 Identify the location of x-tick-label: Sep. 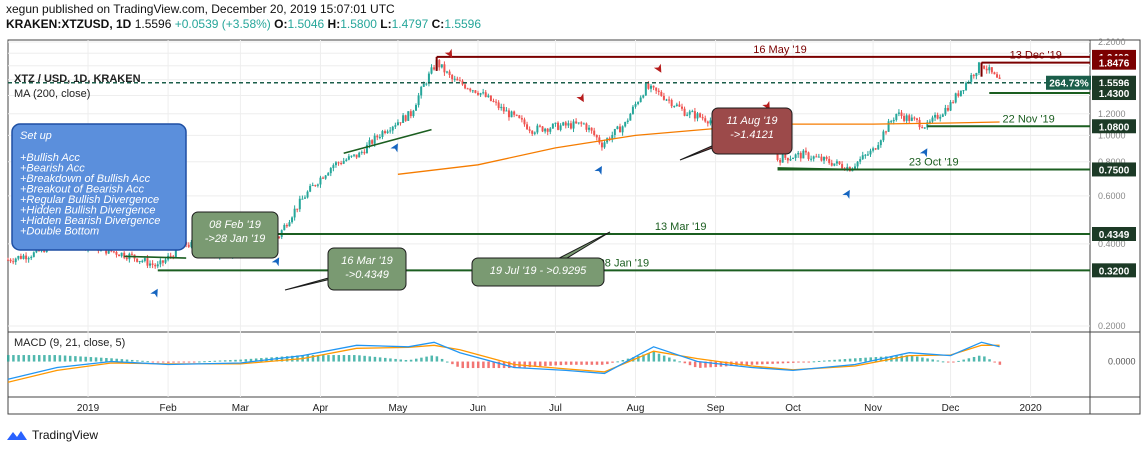
(716, 408).